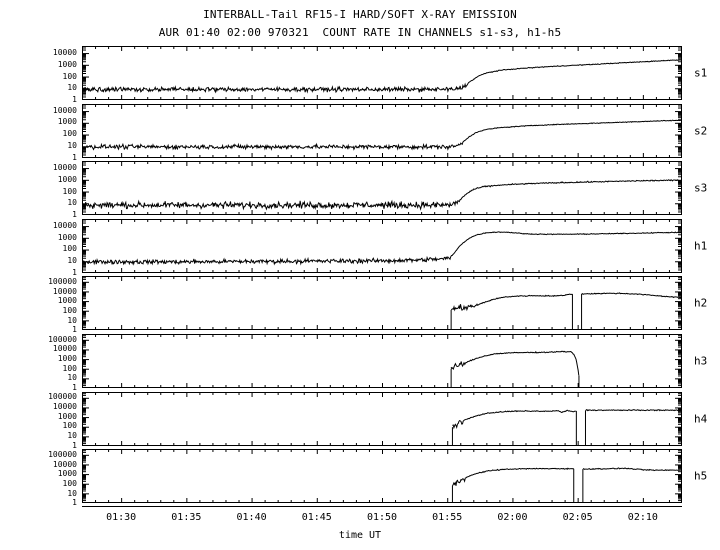  I want to click on panel-s2, so click(382, 130).